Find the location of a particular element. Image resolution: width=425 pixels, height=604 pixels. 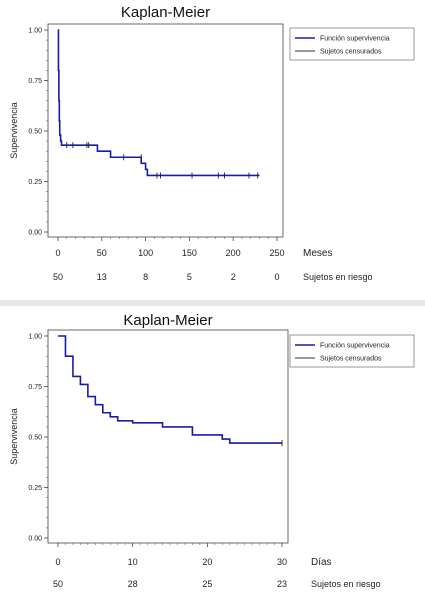

x-tick-label: 150 is located at coordinates (189, 253).